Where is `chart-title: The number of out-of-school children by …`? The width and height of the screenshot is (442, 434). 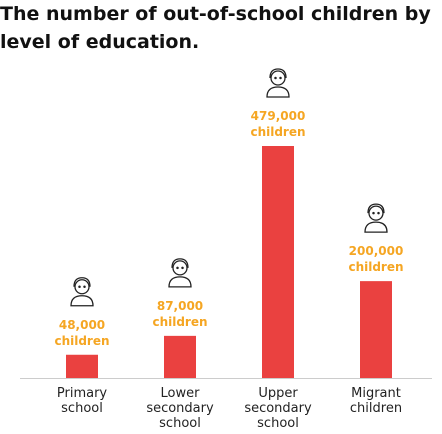
chart-title: The number of out-of-school children by … is located at coordinates (215, 28).